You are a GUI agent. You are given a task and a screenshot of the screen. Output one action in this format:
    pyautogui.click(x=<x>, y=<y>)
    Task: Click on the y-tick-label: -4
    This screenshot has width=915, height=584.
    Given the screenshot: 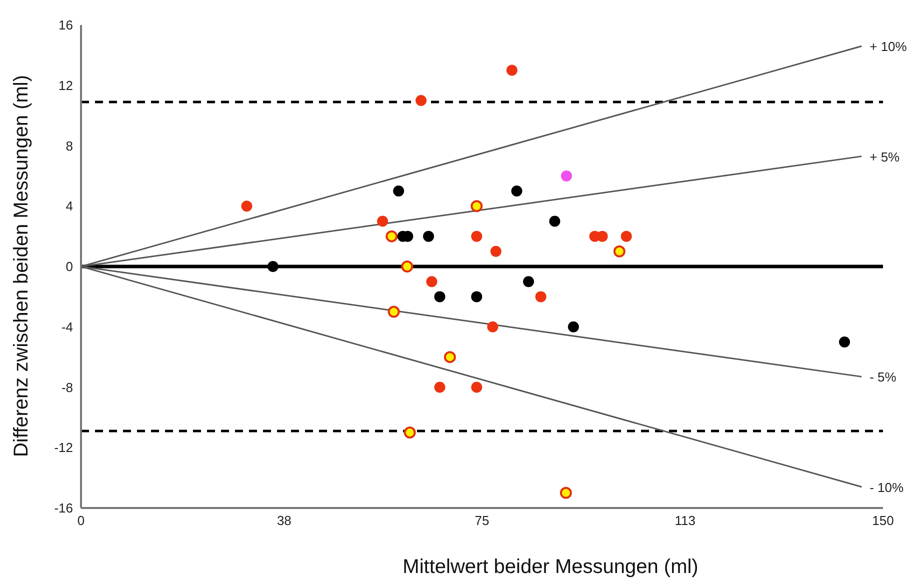 What is the action you would take?
    pyautogui.click(x=67, y=326)
    